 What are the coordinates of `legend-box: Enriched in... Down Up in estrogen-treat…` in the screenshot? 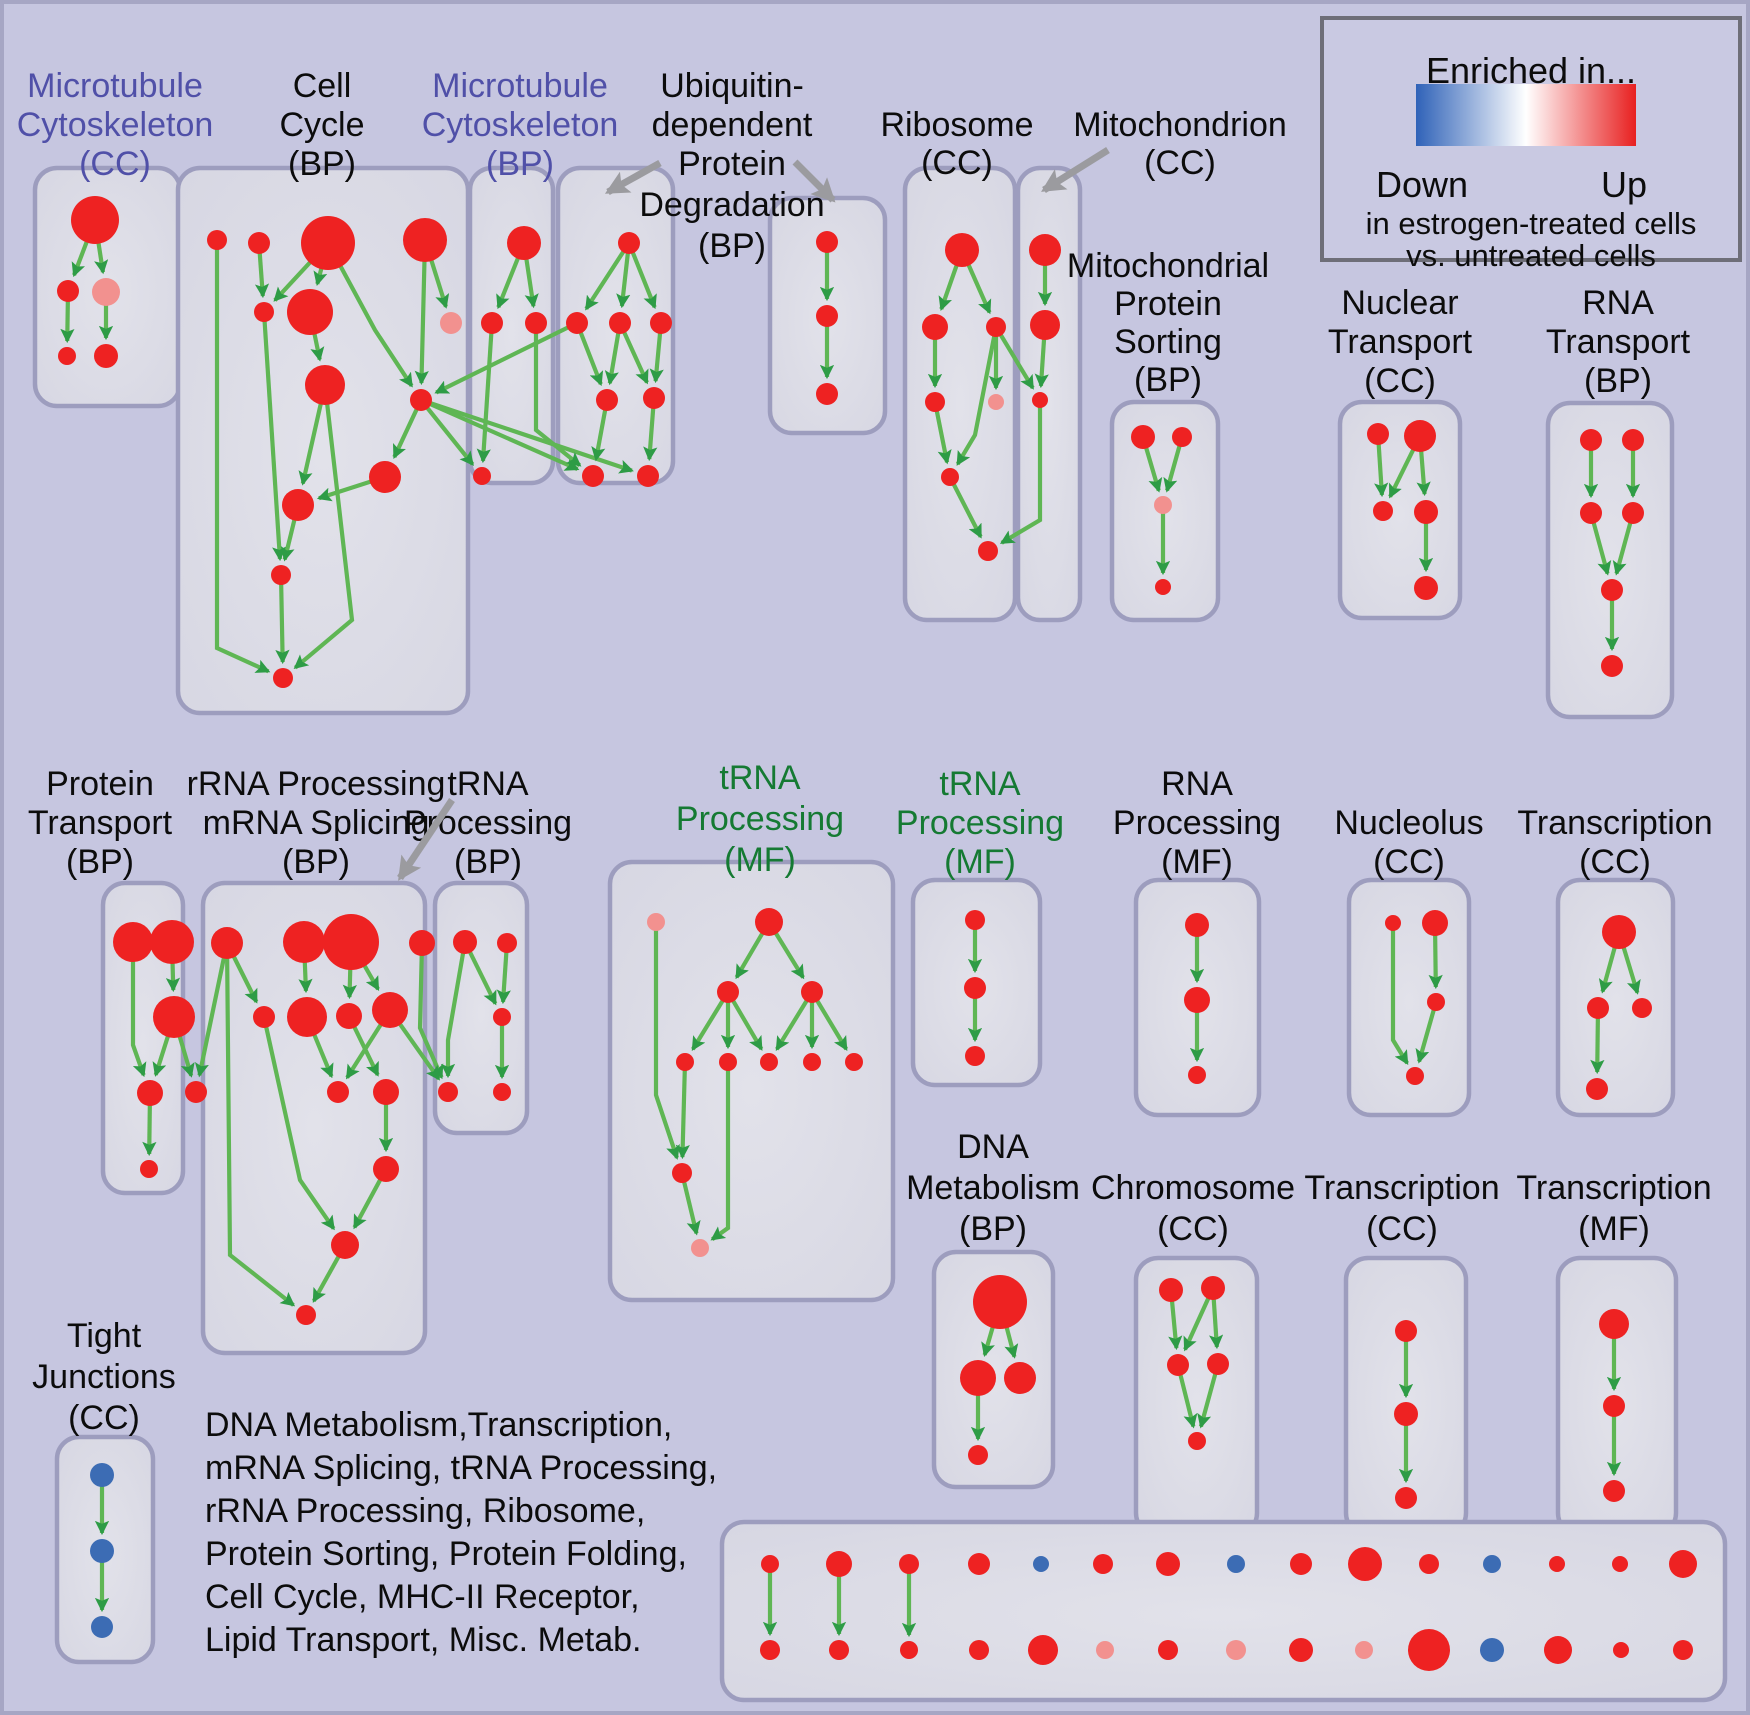 It's located at (1531, 144).